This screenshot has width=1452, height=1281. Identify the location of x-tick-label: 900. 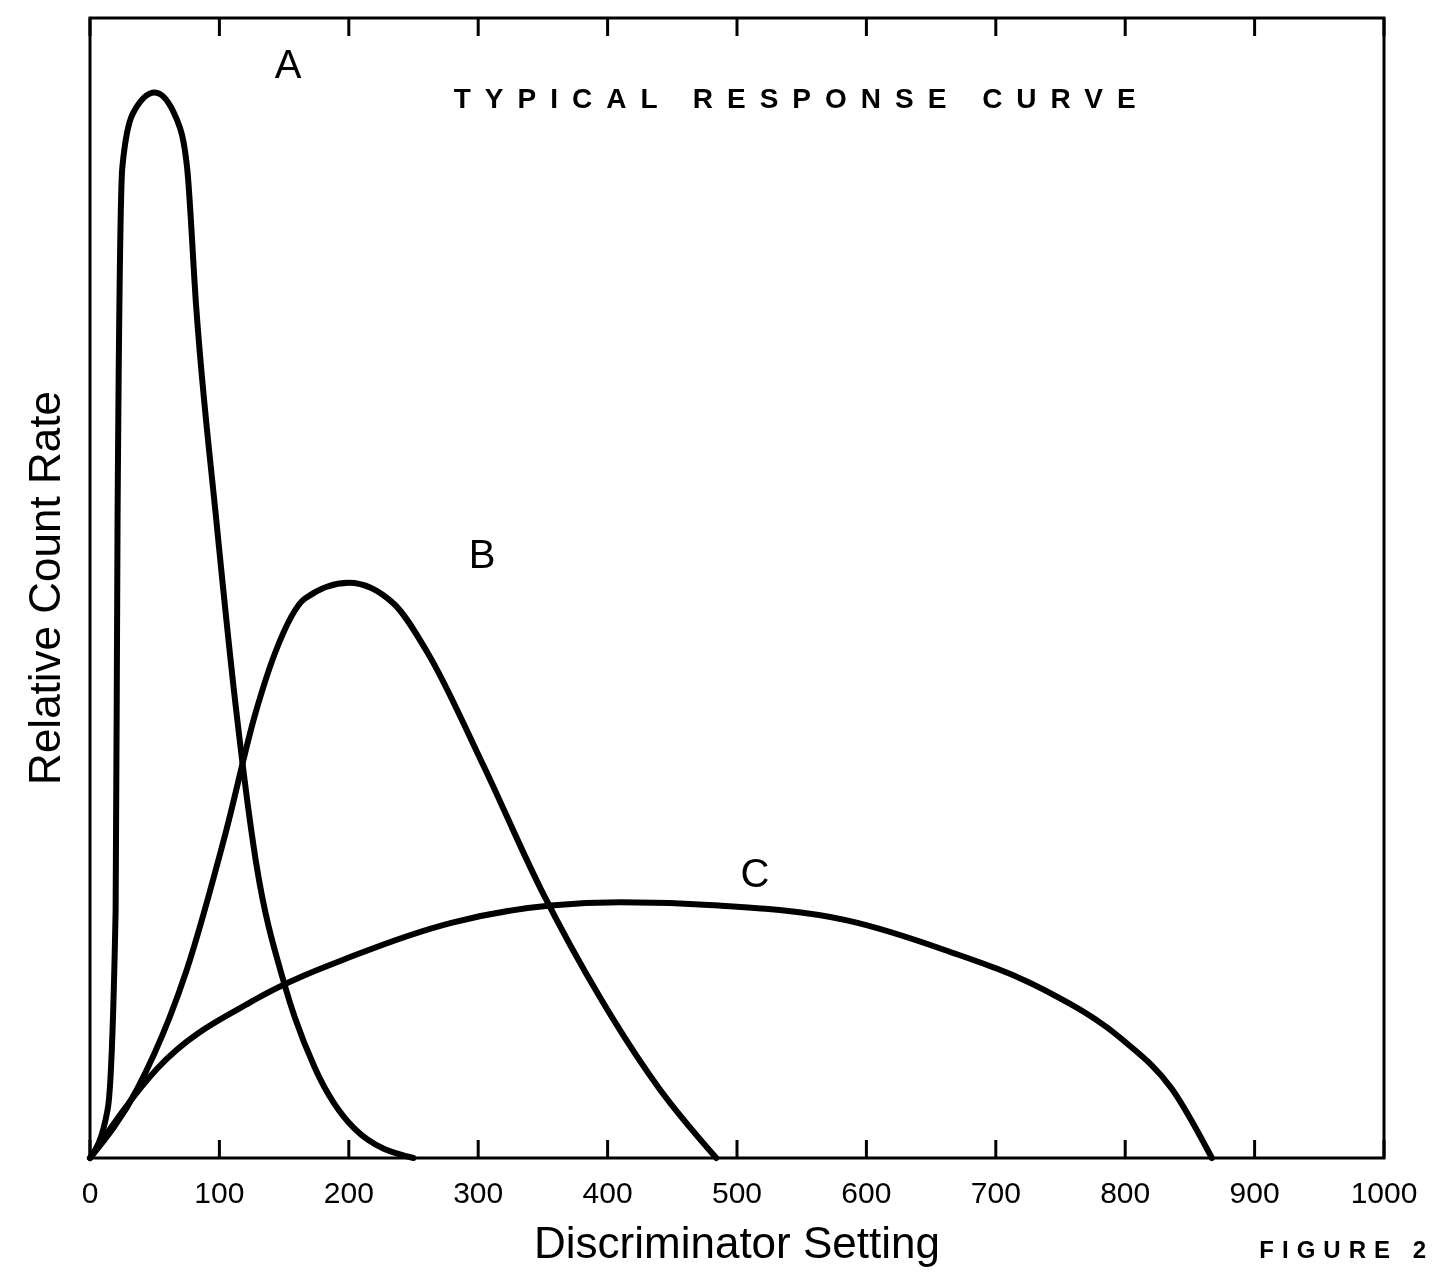
(1254, 1192).